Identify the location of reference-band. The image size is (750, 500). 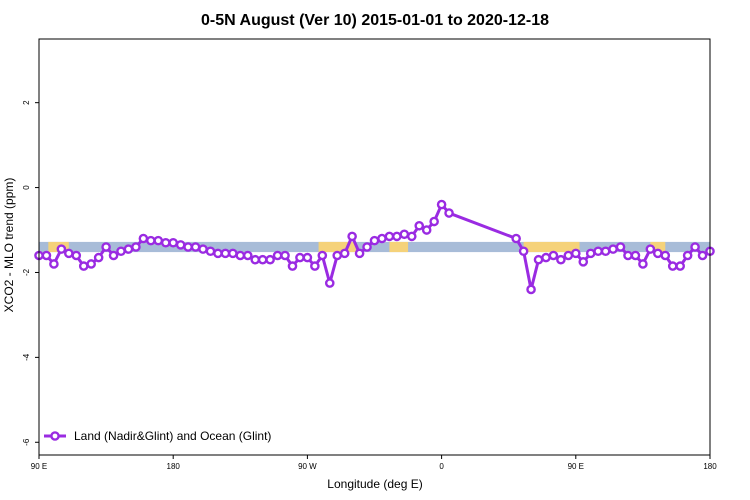
(374, 247).